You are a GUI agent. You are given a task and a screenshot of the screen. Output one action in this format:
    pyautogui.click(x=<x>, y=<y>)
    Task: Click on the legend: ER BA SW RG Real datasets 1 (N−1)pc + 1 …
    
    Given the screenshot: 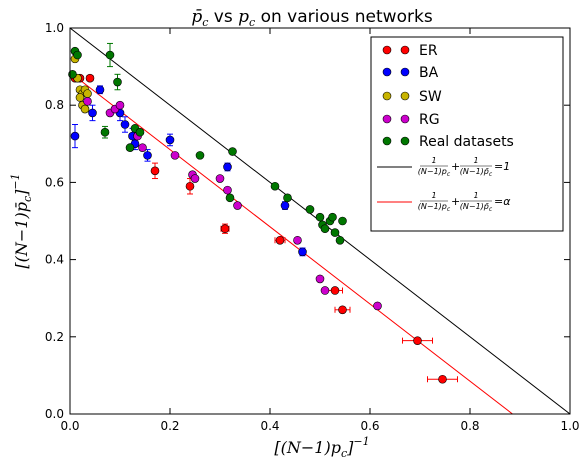 What is the action you would take?
    pyautogui.click(x=467, y=134)
    